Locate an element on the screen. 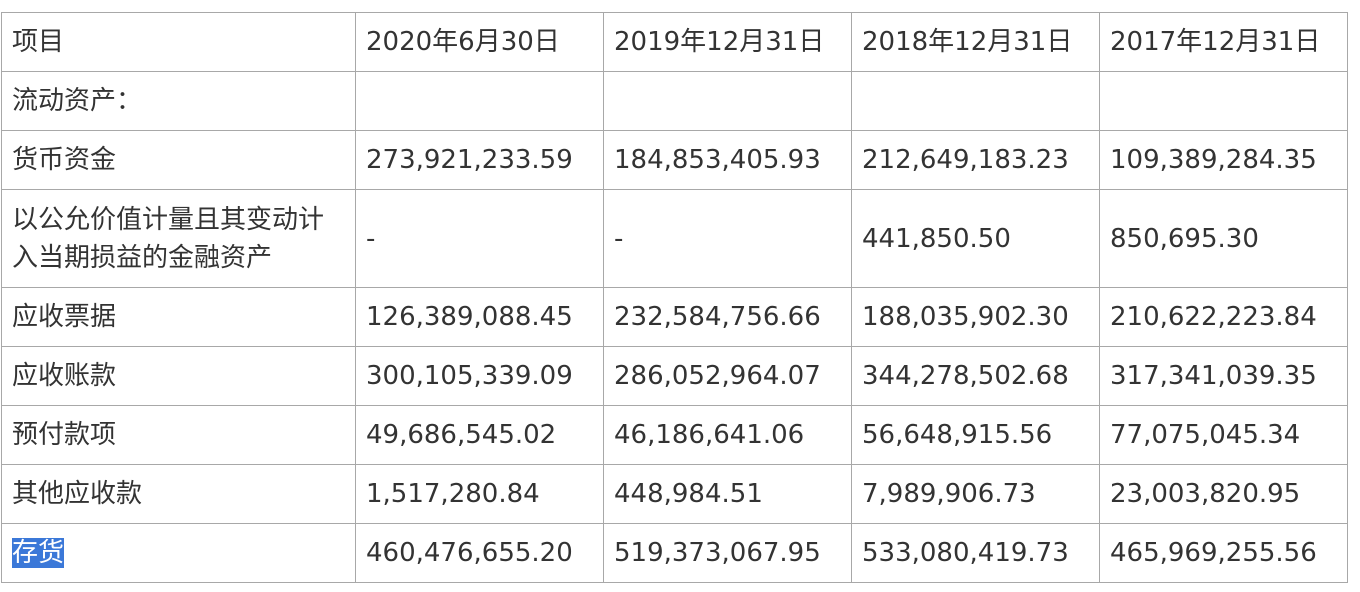 The width and height of the screenshot is (1360, 592). value-cell: 273,921,233.59 is located at coordinates (479, 160).